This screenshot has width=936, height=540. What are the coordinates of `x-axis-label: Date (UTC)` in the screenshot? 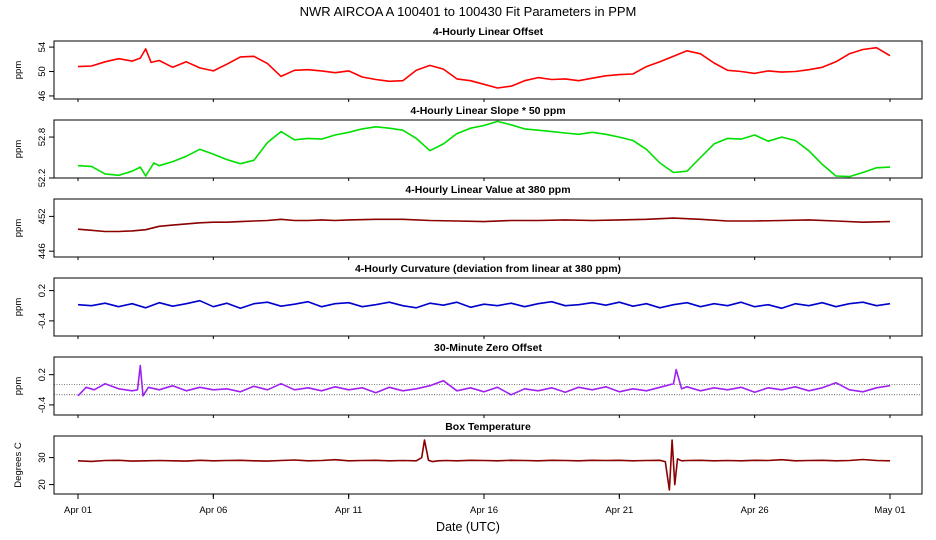 It's located at (468, 527).